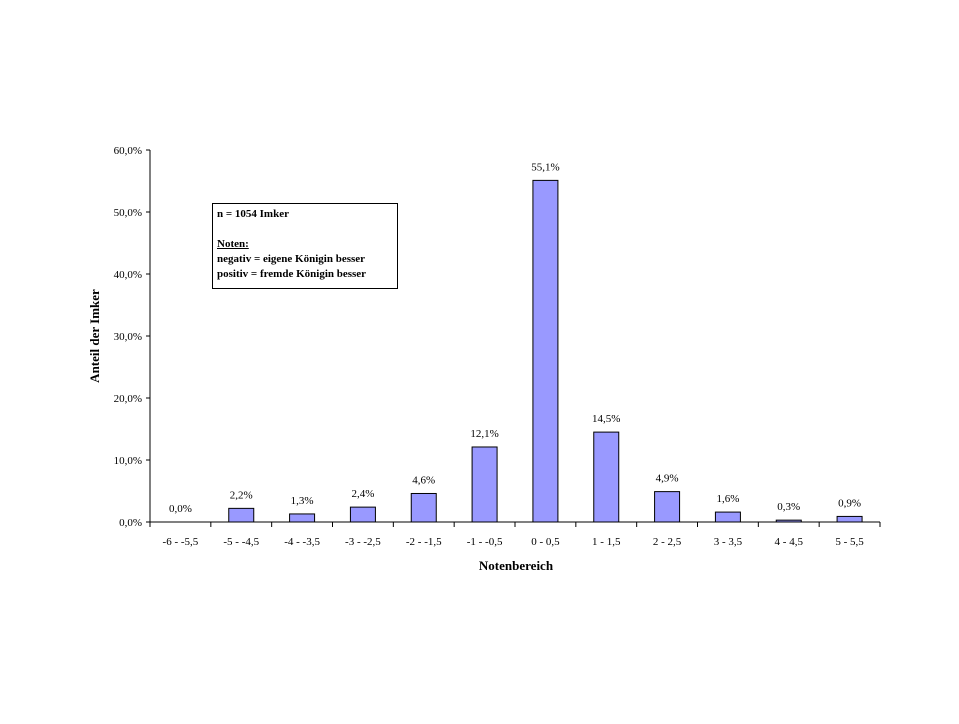  Describe the element at coordinates (606, 542) in the screenshot. I see `x-tick-label: 1 - 1,5` at that location.